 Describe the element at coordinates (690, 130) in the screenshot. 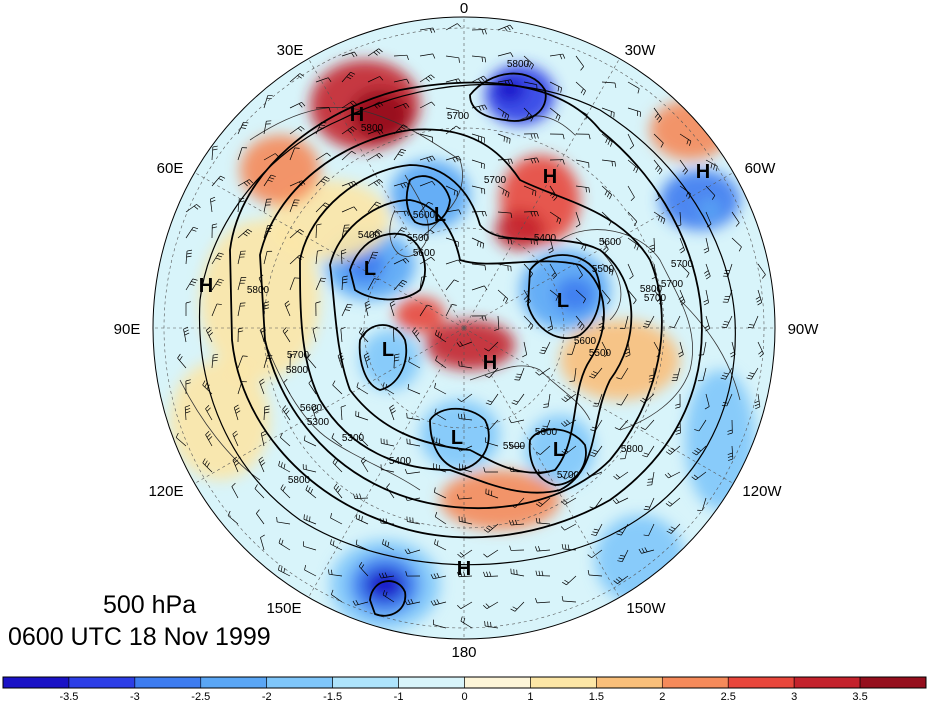

I see `anomaly-blob` at that location.